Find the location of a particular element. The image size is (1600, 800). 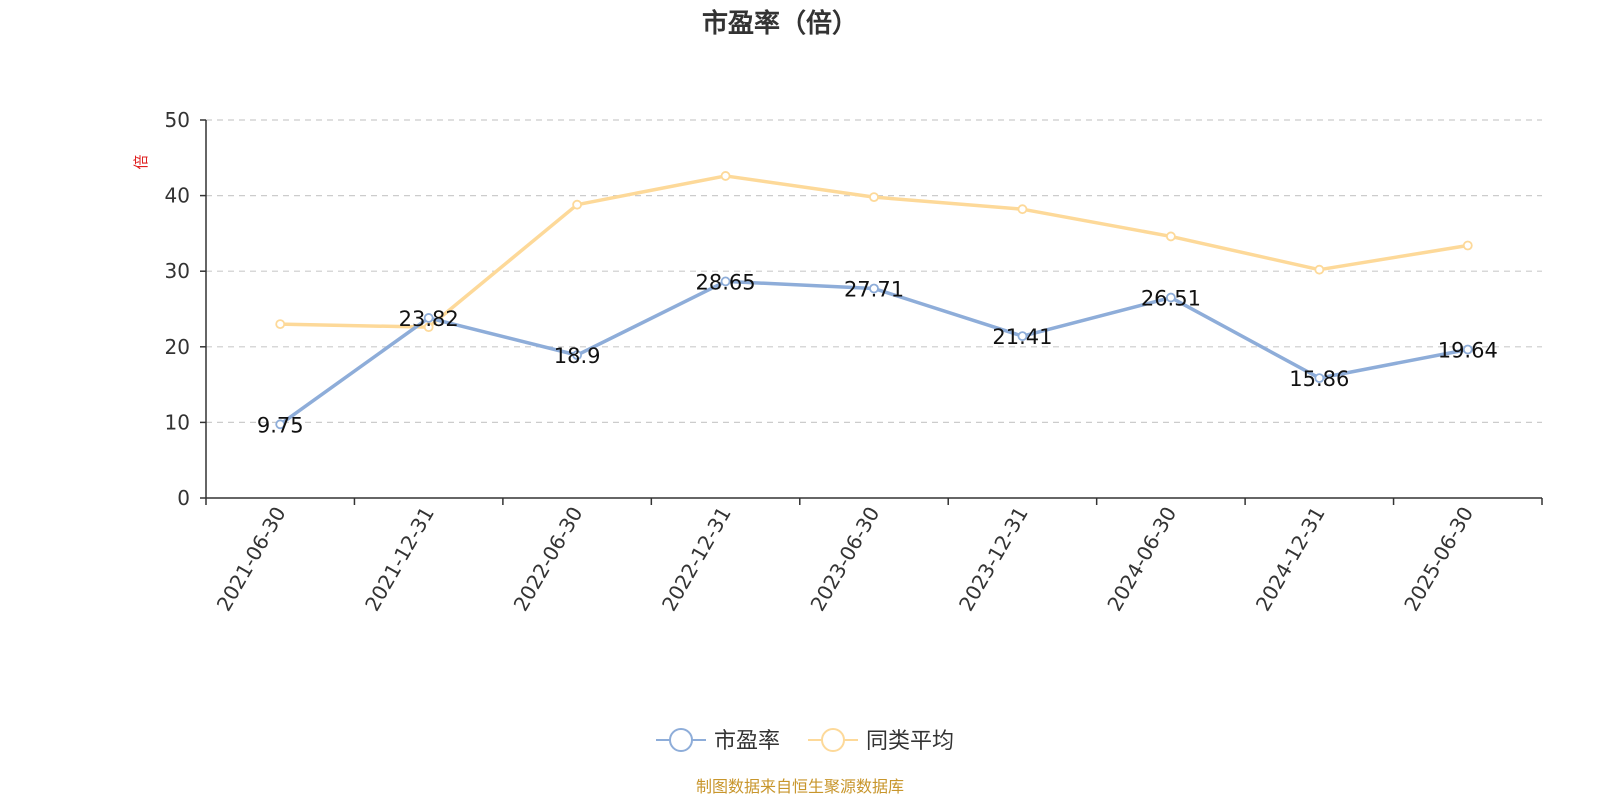

data-label-7: 15.86 is located at coordinates (1319, 379).